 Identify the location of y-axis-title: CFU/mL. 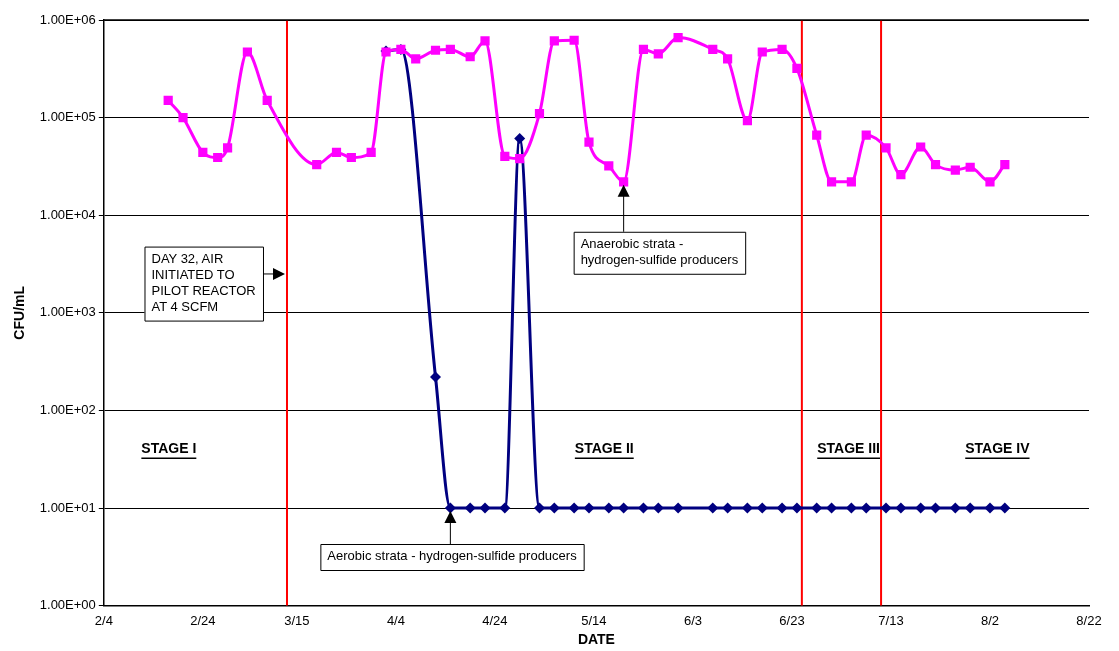
(19, 312).